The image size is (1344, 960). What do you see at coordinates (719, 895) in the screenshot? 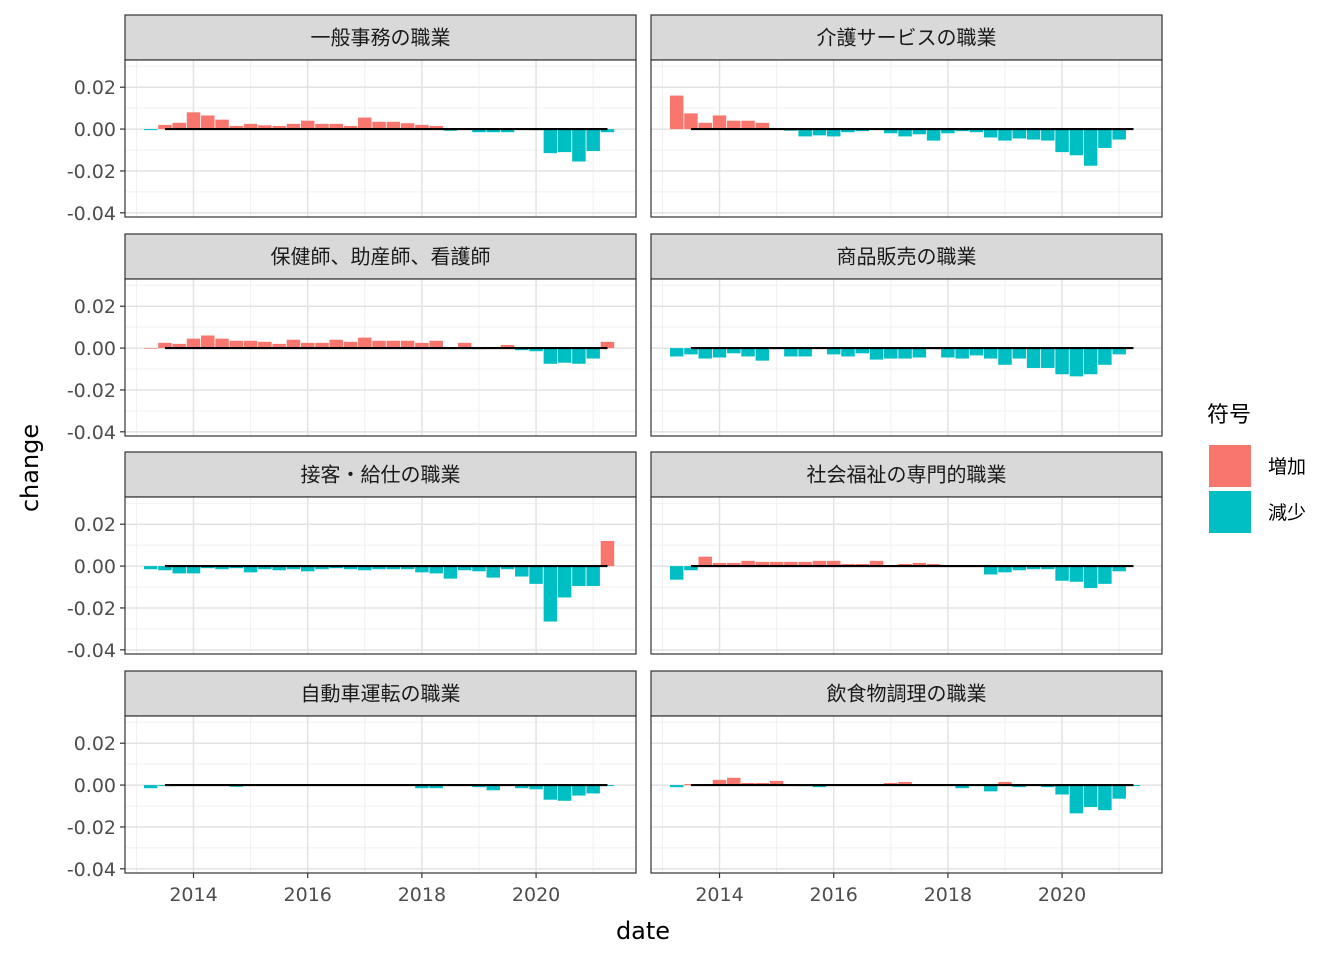
I see `x-tick-label: 2014` at bounding box center [719, 895].